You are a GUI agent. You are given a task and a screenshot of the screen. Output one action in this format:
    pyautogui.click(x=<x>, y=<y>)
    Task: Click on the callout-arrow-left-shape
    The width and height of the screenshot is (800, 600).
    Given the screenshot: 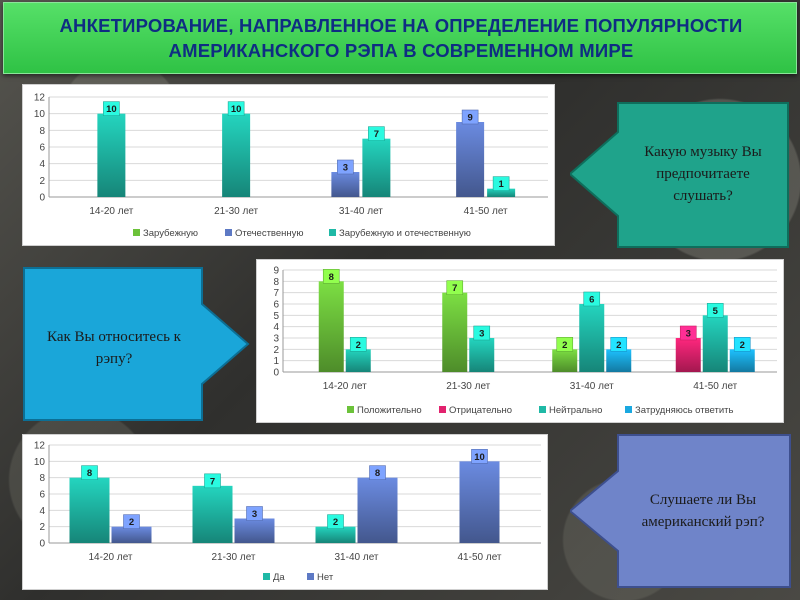 What is the action you would take?
    pyautogui.click(x=680, y=511)
    